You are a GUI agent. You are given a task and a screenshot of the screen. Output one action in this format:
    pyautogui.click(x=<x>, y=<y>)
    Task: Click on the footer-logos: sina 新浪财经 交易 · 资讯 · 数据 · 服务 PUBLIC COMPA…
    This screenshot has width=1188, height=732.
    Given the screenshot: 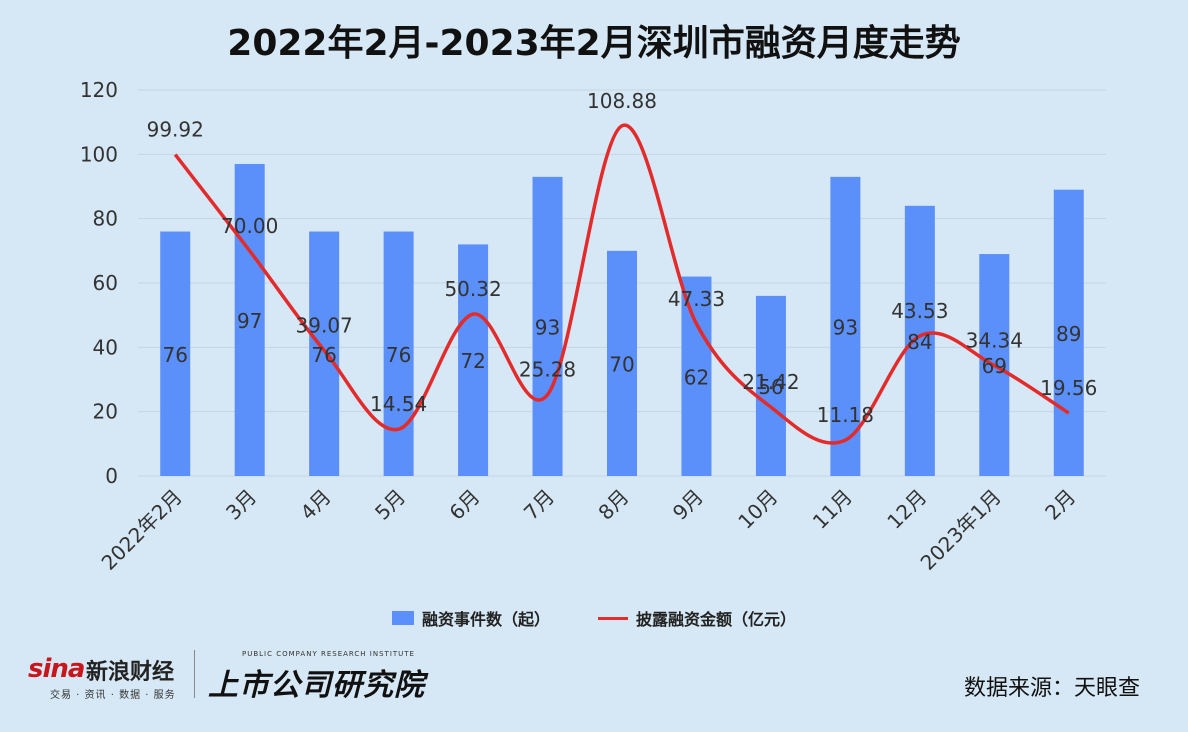 What is the action you would take?
    pyautogui.click(x=234, y=676)
    